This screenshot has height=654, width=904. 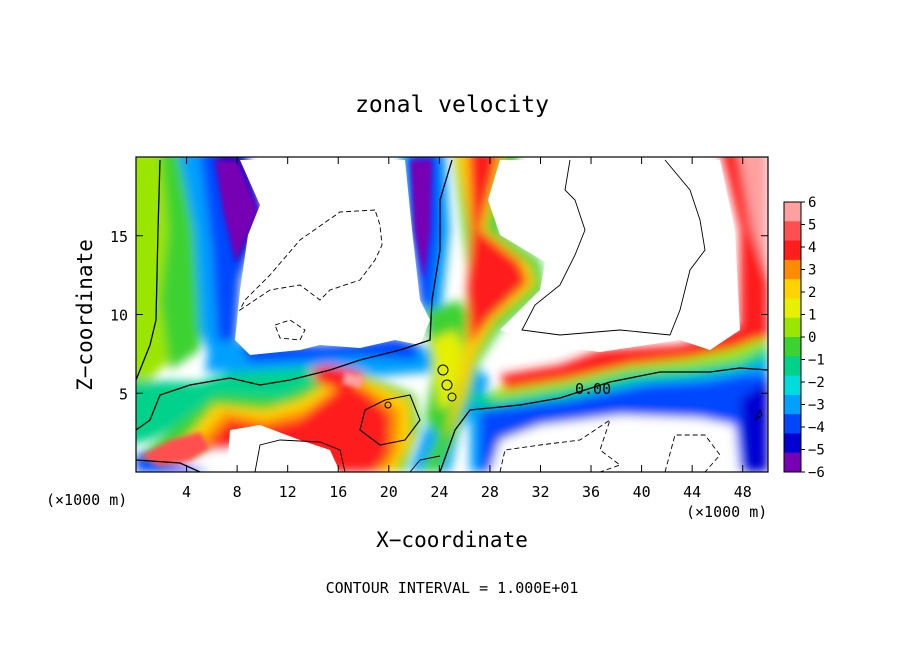 What do you see at coordinates (692, 492) in the screenshot?
I see `x-tick-label: 44` at bounding box center [692, 492].